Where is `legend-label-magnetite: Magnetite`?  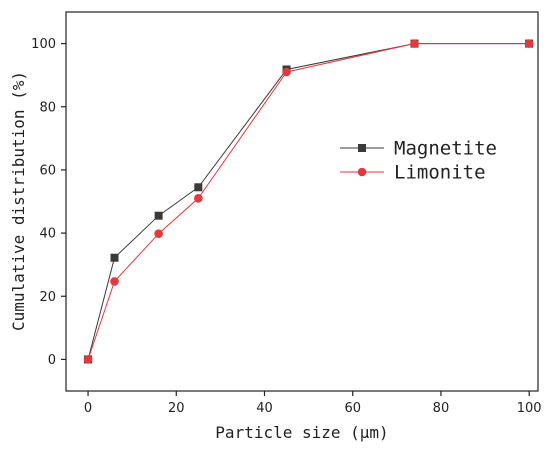 legend-label-magnetite: Magnetite is located at coordinates (445, 149).